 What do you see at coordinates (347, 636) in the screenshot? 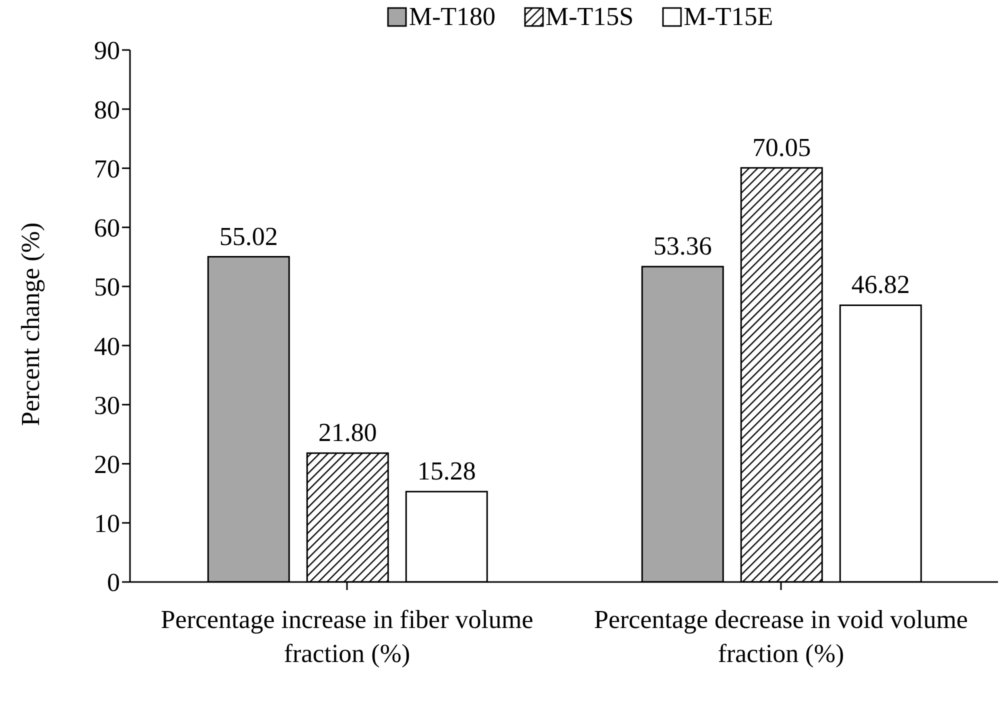
I see `x-tick-label: Percentage increase in fiber volume fraction (%)` at bounding box center [347, 636].